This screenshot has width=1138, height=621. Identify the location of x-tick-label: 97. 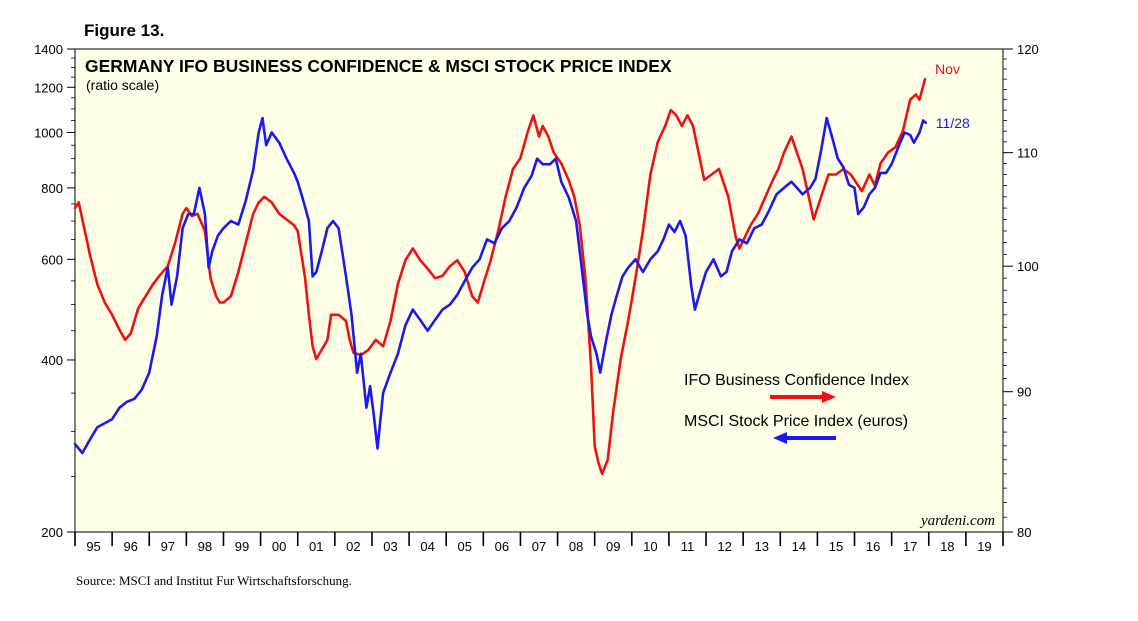
(168, 546).